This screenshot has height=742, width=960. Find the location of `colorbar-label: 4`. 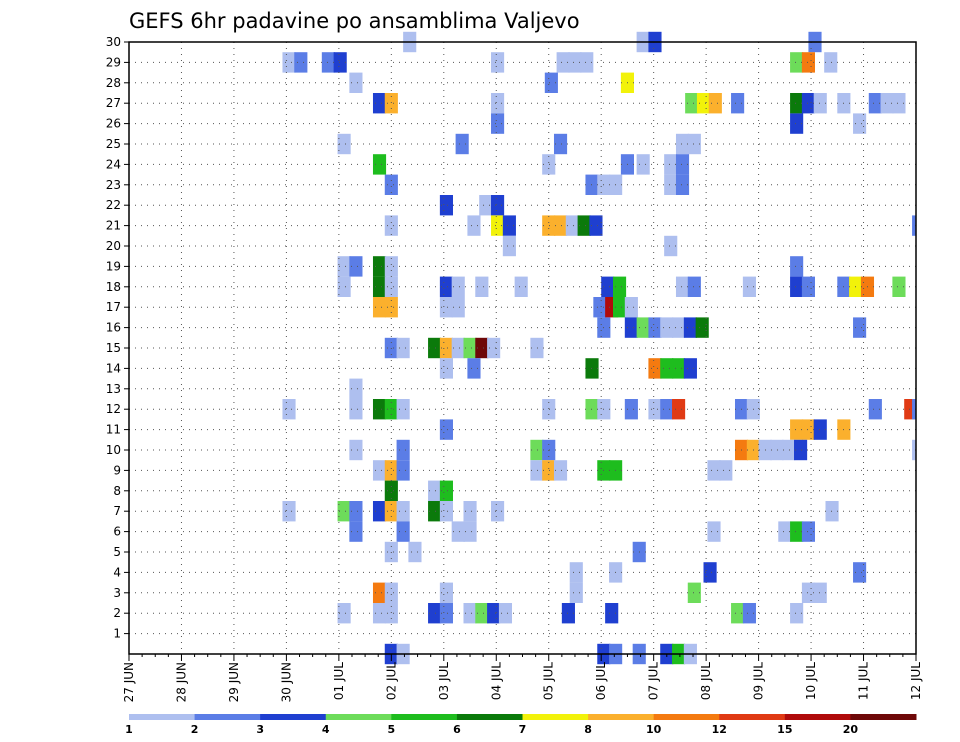

colorbar-label: 4 is located at coordinates (326, 729).